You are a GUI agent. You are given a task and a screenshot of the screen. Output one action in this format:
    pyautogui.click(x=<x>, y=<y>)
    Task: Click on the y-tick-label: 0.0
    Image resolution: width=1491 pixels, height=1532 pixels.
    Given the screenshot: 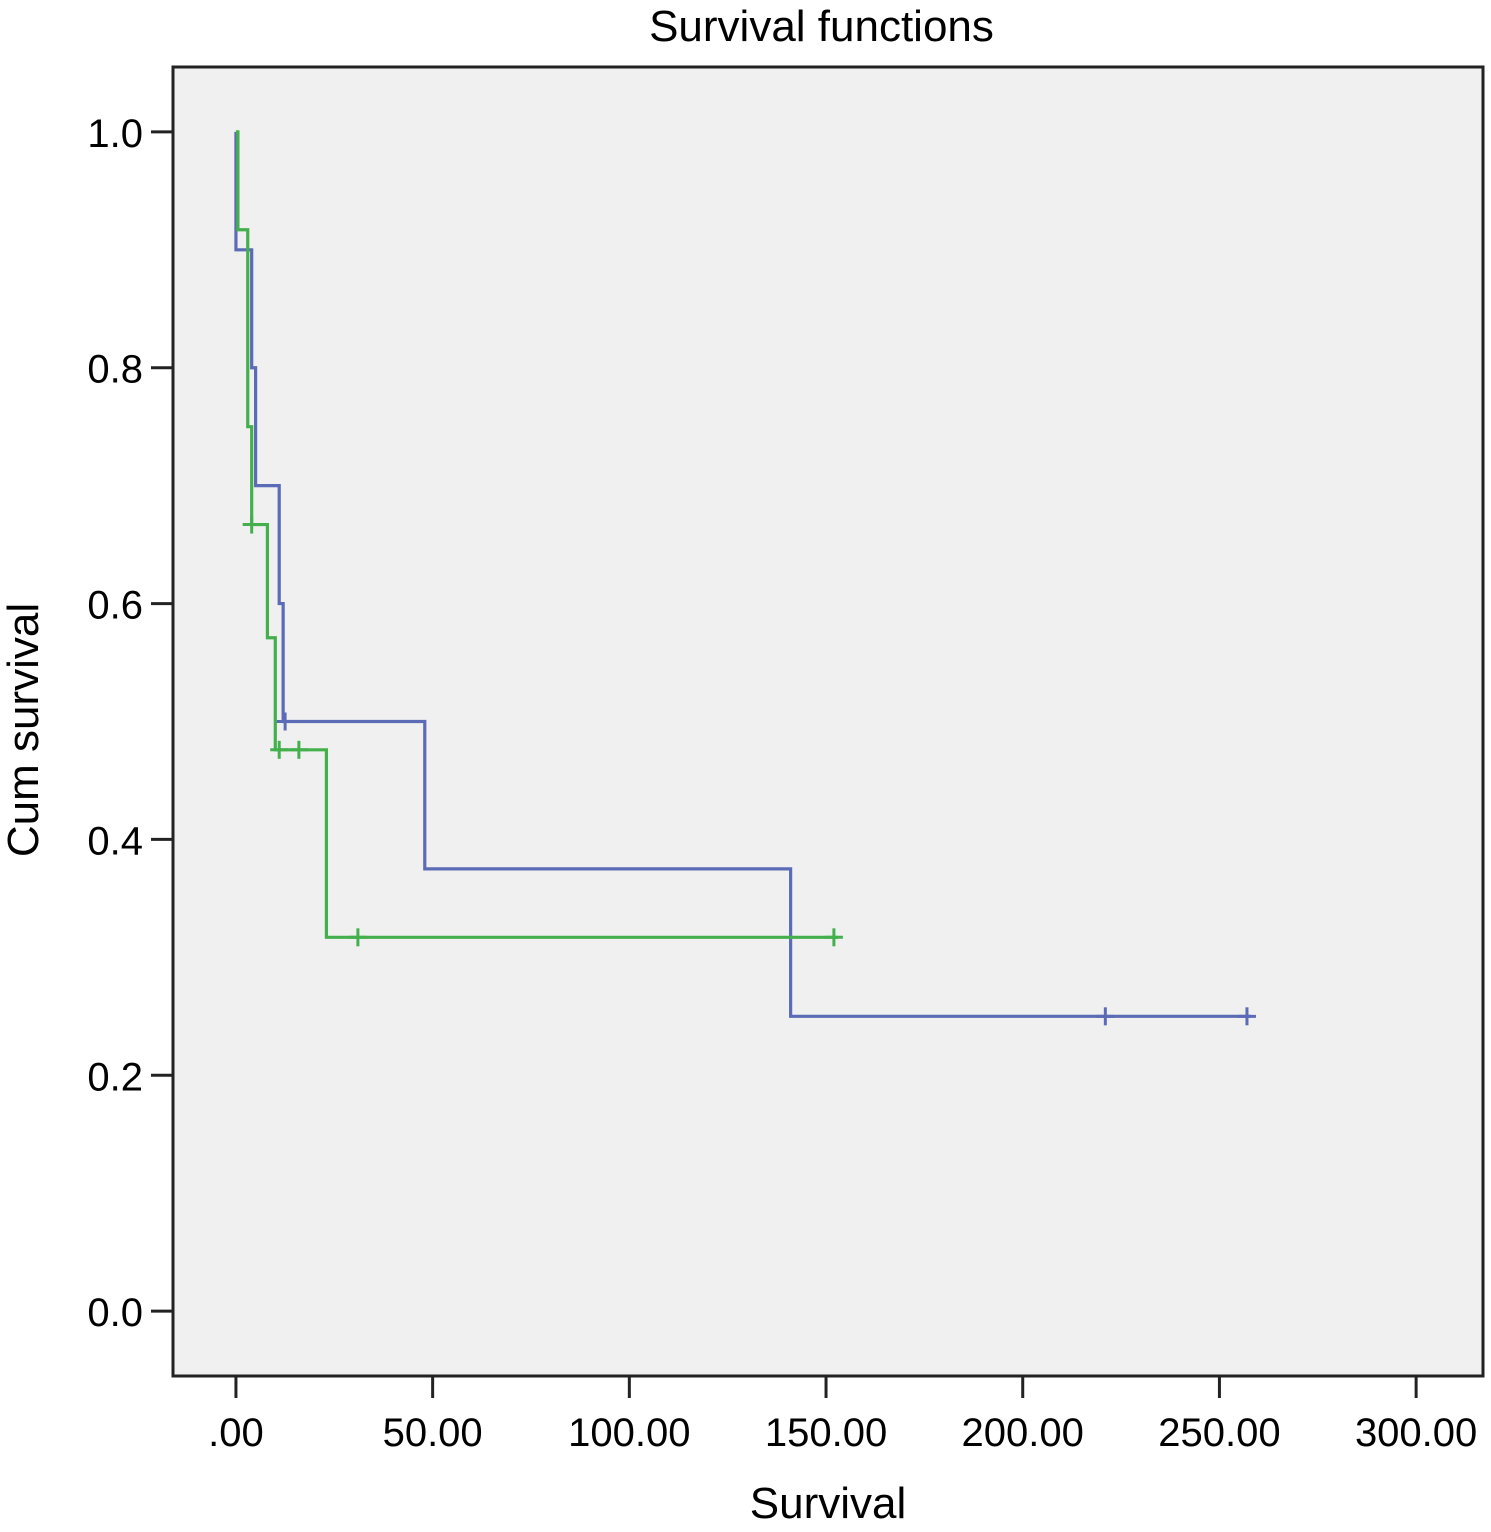 What is the action you would take?
    pyautogui.click(x=115, y=1313)
    